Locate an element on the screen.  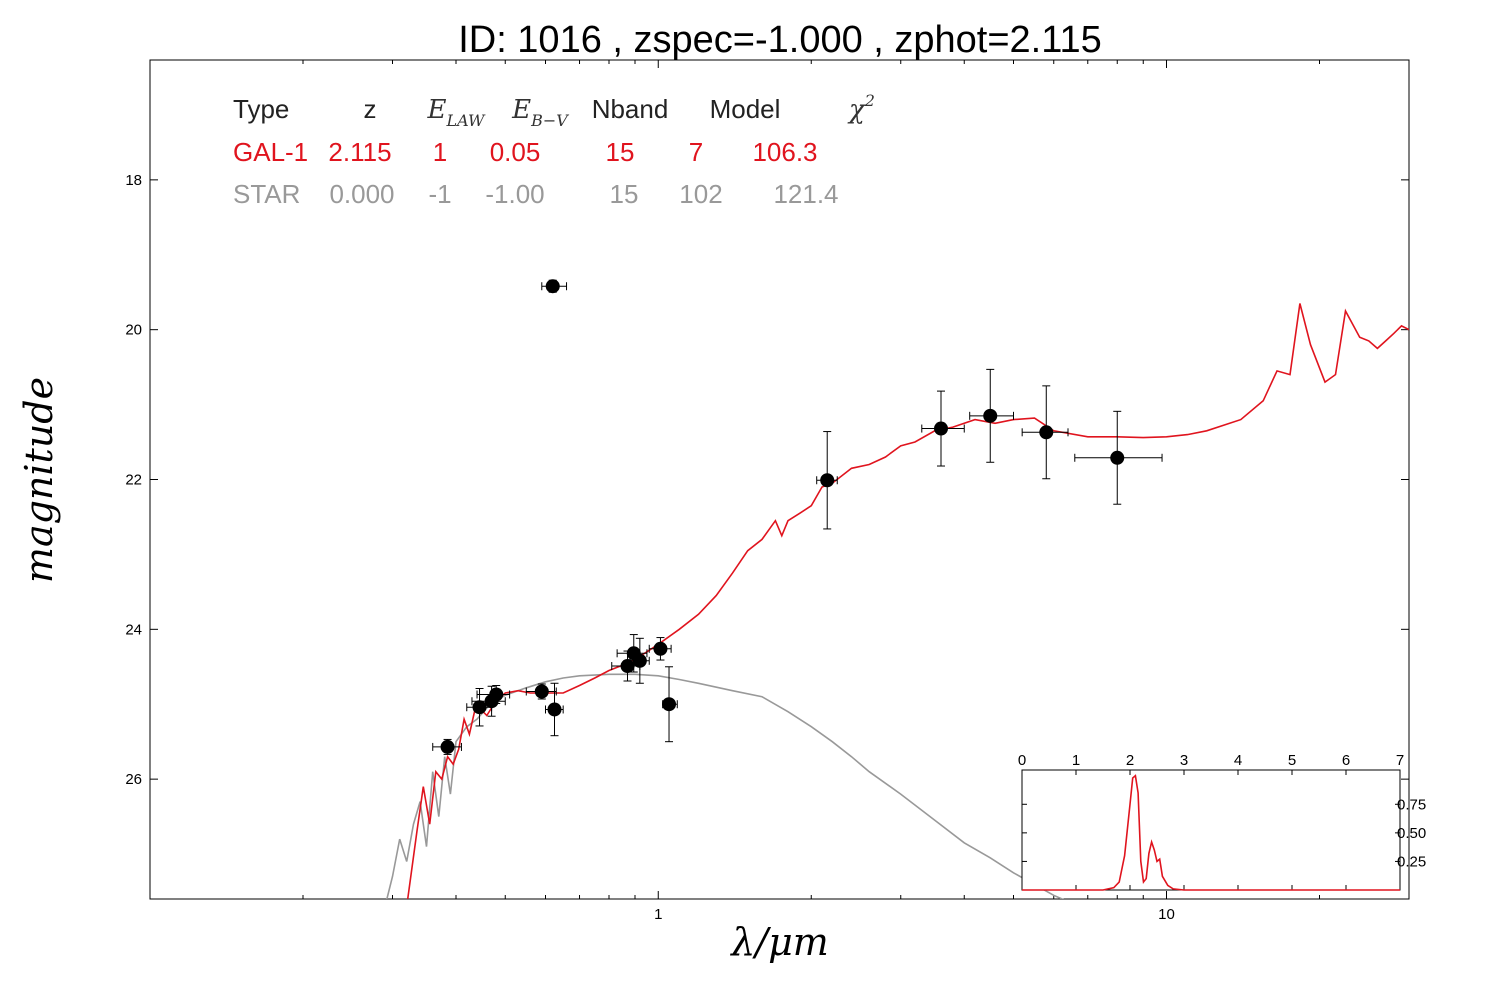
table-cell: 106.3 is located at coordinates (784, 152).